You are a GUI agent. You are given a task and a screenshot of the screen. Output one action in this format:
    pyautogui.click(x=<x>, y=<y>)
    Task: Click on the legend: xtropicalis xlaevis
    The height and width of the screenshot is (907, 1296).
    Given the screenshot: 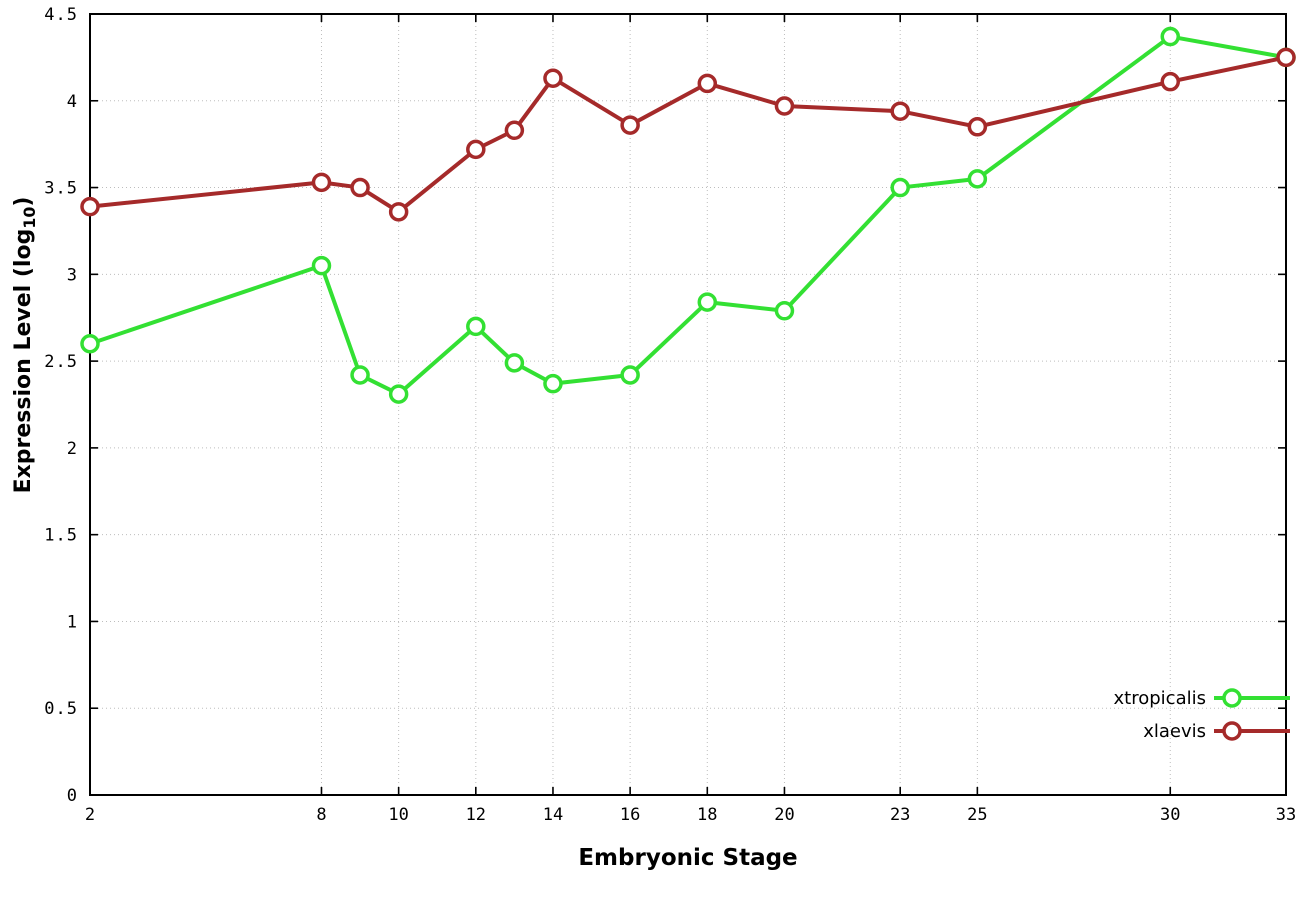 What is the action you would take?
    pyautogui.click(x=1202, y=715)
    